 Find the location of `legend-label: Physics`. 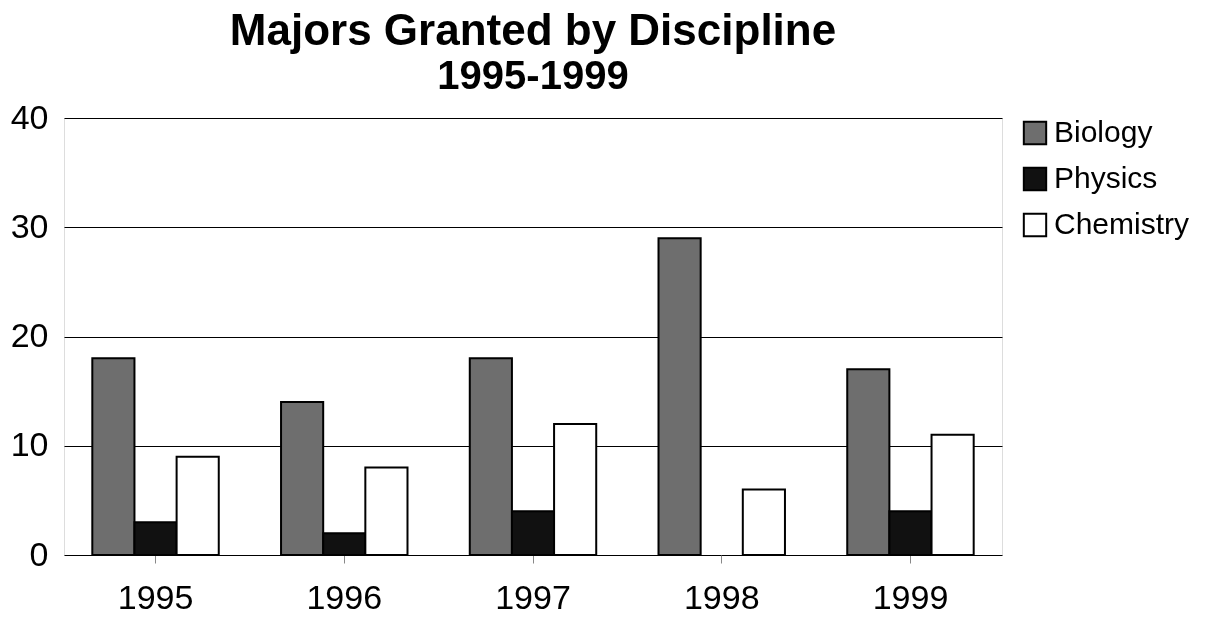

legend-label: Physics is located at coordinates (1106, 177).